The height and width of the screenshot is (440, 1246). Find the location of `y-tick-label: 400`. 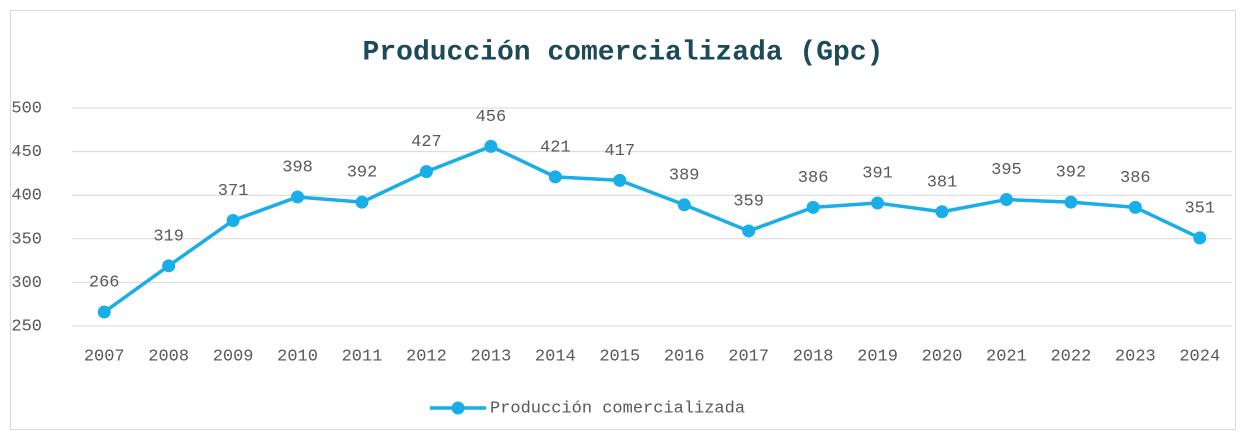

y-tick-label: 400 is located at coordinates (26, 196).